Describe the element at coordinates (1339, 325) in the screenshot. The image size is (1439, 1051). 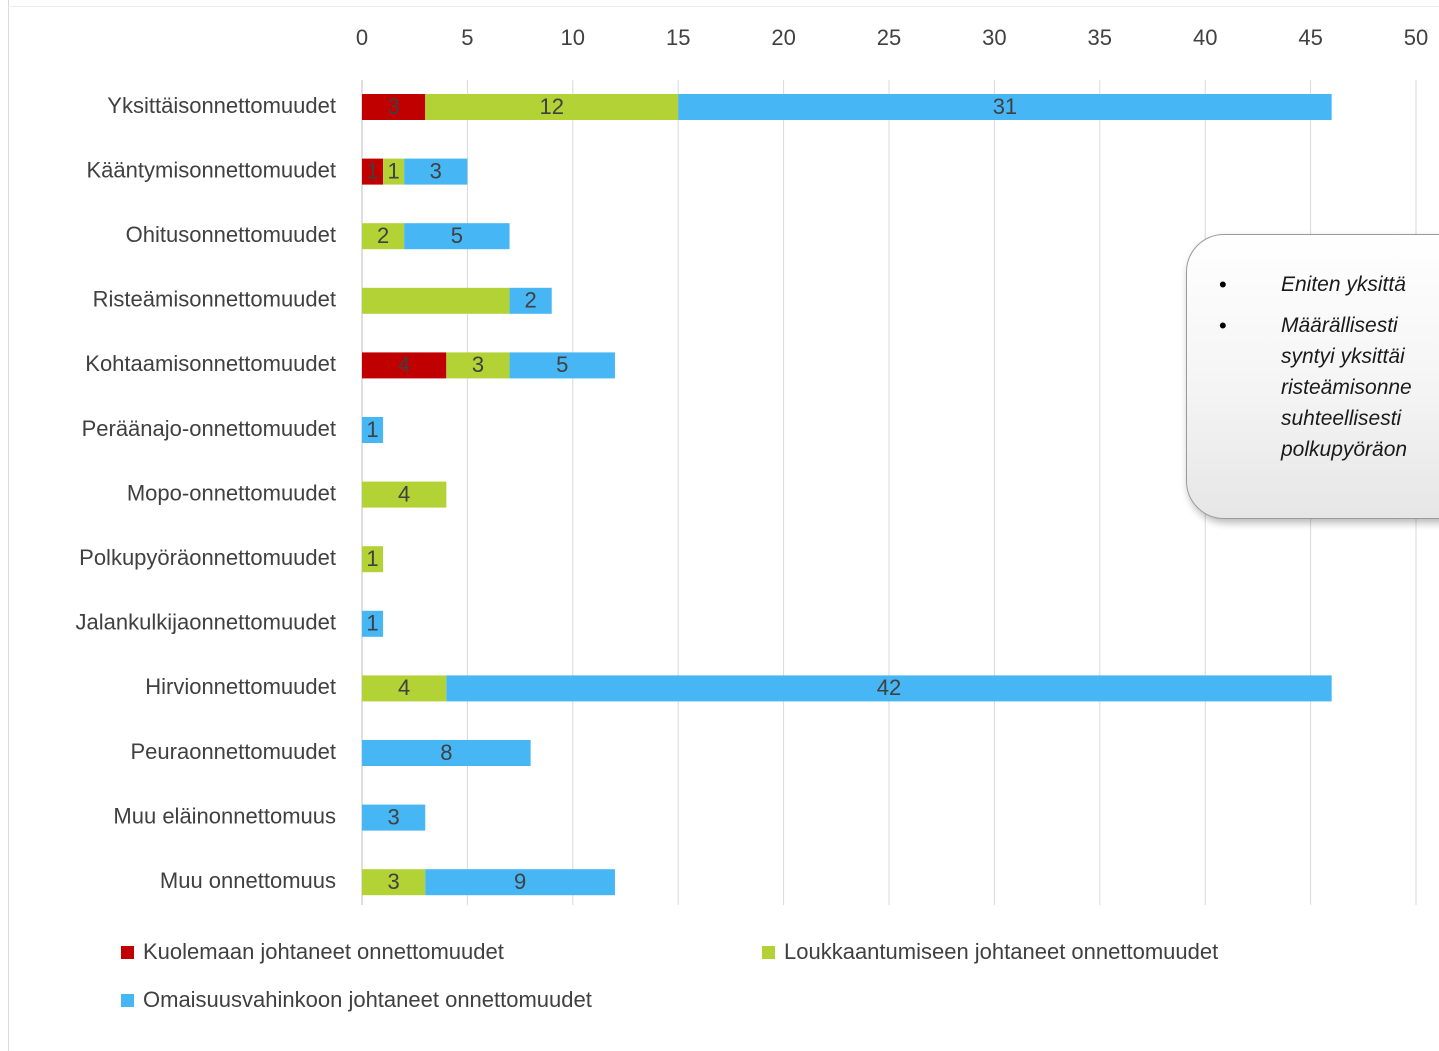
I see `callout-text-line: Määrällisesti` at that location.